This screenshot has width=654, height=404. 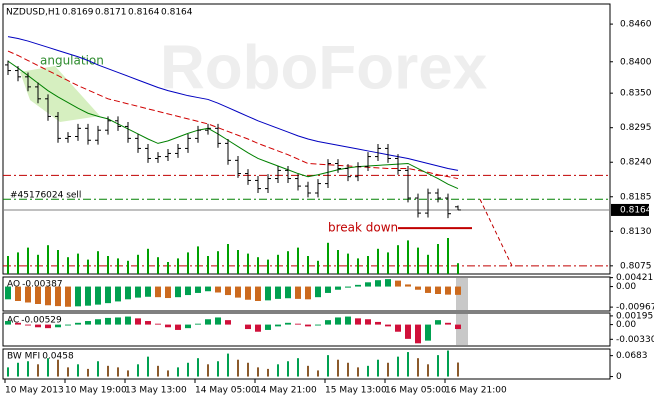 What do you see at coordinates (619, 377) in the screenshot?
I see `y-tick-label: 0` at bounding box center [619, 377].